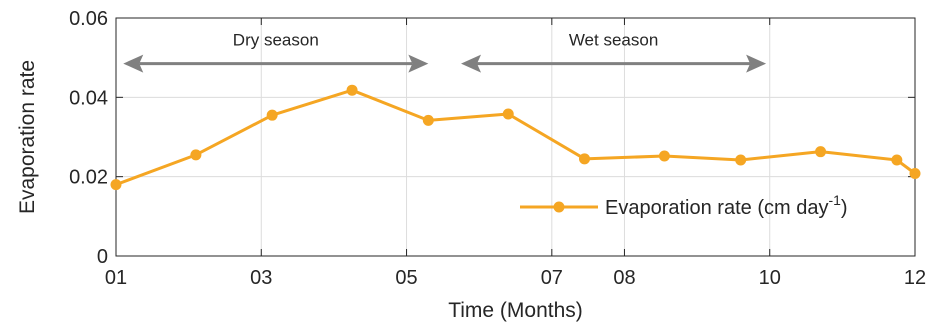 The width and height of the screenshot is (930, 328). What do you see at coordinates (613, 40) in the screenshot?
I see `season-label: Wet season` at bounding box center [613, 40].